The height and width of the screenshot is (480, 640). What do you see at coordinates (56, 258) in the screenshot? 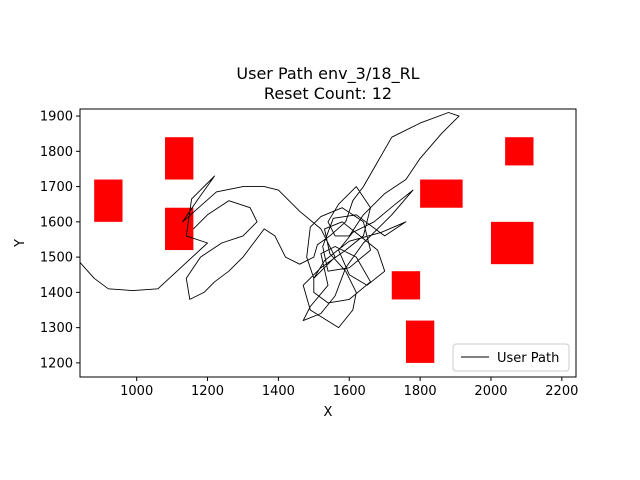
I see `y-tick-label: 1500` at bounding box center [56, 258].